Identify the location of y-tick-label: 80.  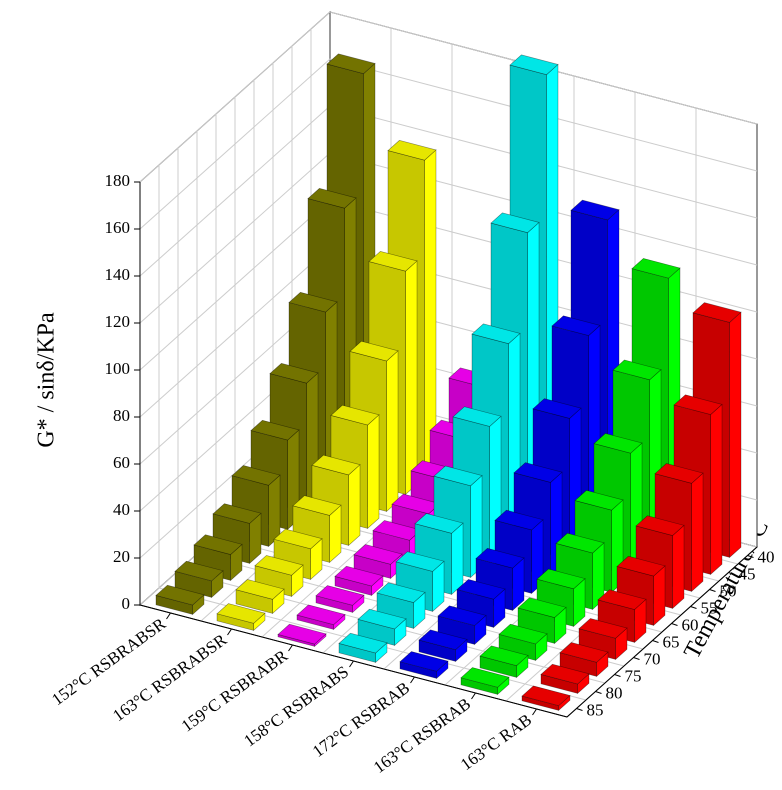
(614, 692).